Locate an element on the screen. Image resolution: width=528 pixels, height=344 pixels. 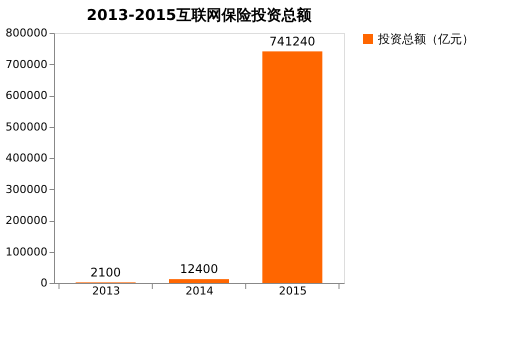
y-tick-label: 100000 is located at coordinates (27, 251).